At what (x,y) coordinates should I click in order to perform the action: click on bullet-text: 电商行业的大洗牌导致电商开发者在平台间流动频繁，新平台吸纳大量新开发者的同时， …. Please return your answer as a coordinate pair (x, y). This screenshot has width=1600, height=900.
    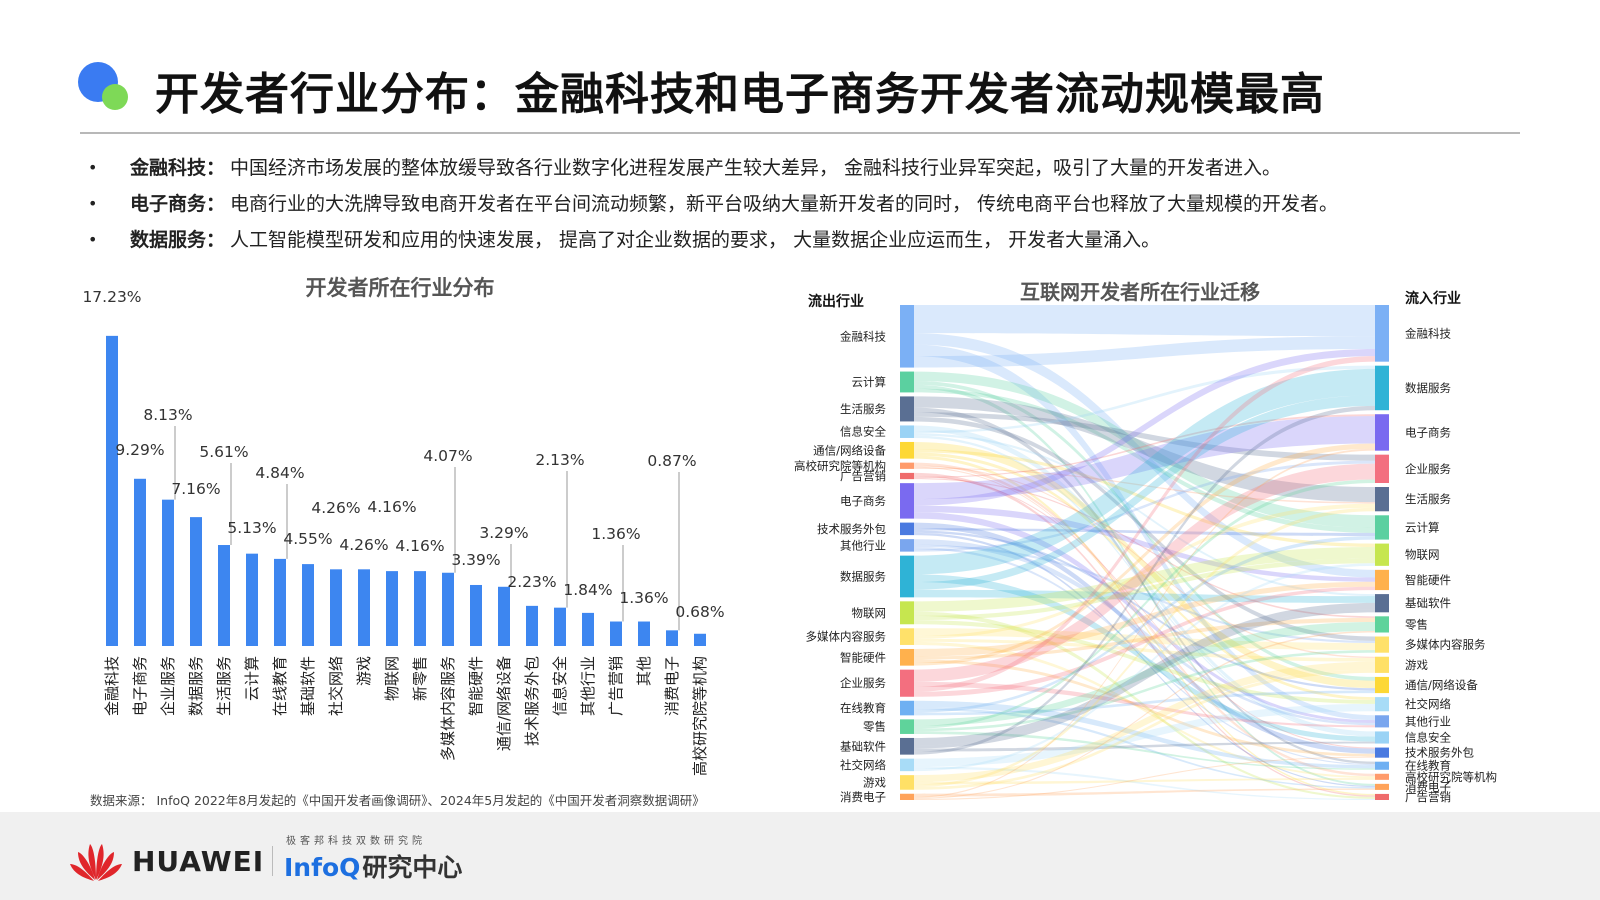
    Looking at the image, I should click on (784, 204).